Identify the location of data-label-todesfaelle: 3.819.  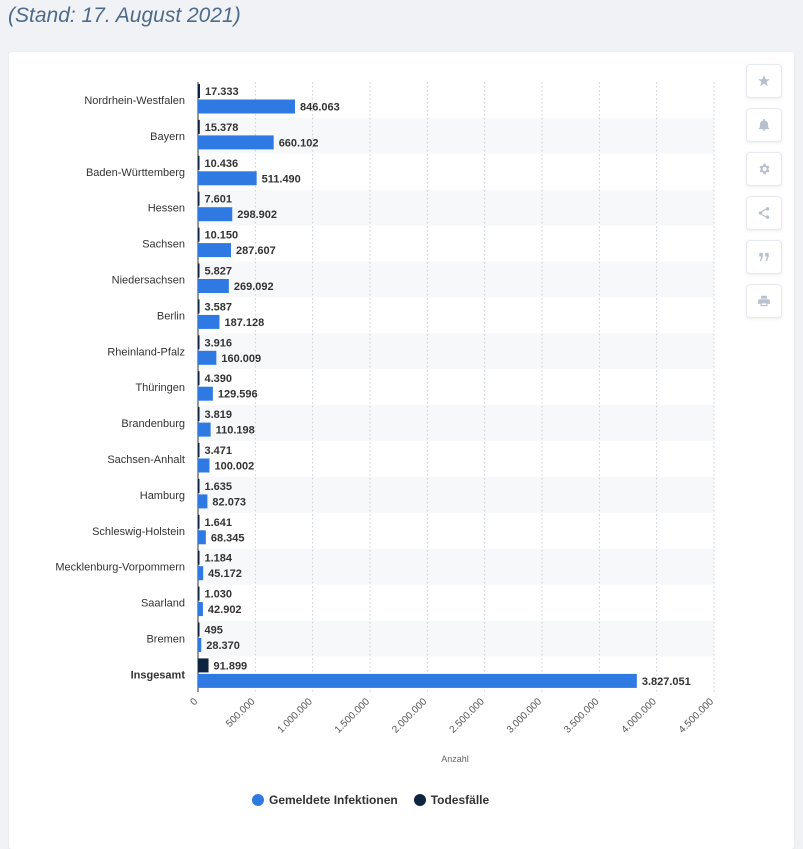
(219, 415).